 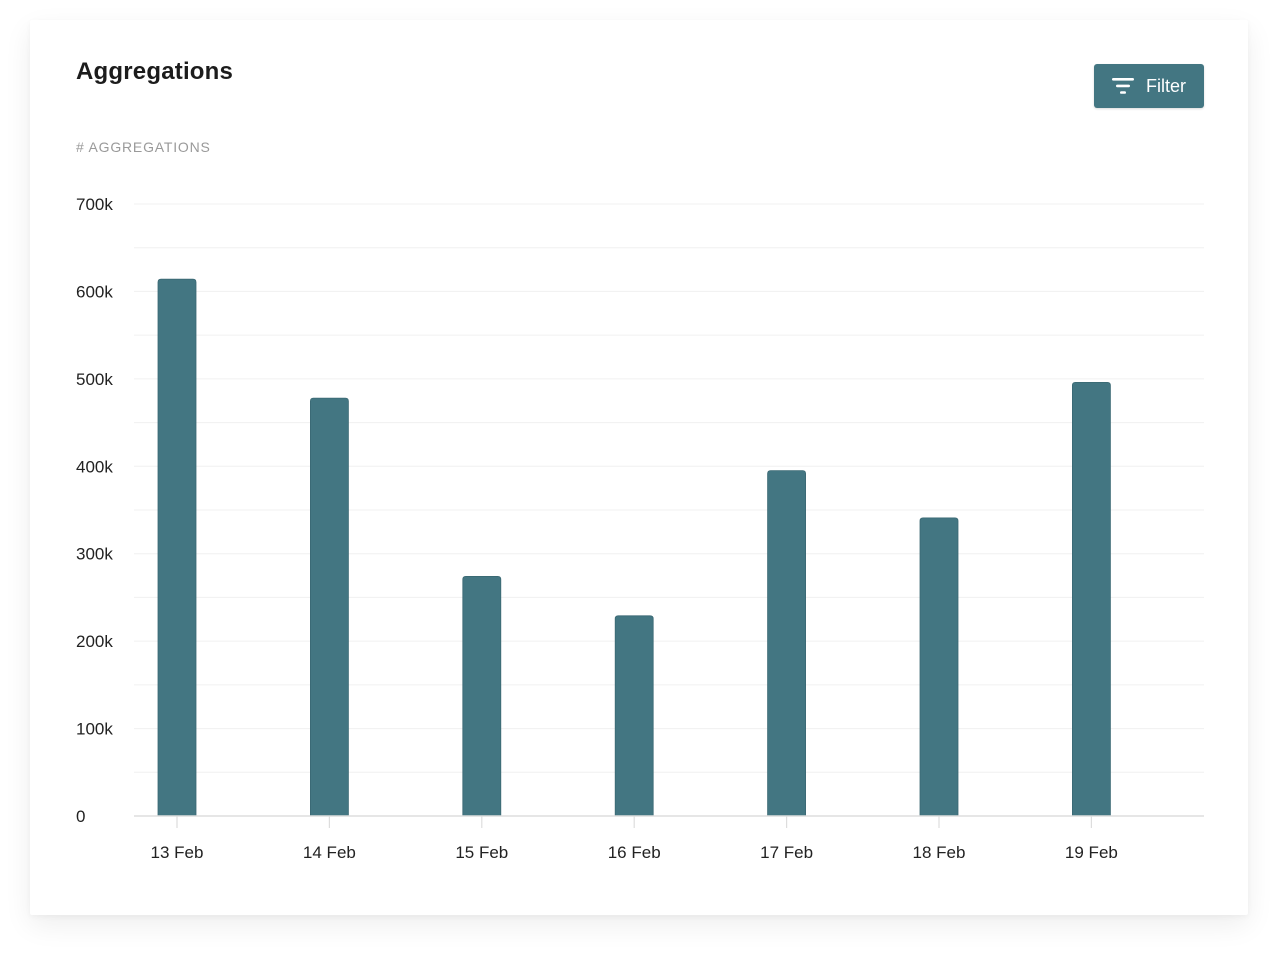 What do you see at coordinates (1091, 599) in the screenshot?
I see `bar-19-feb` at bounding box center [1091, 599].